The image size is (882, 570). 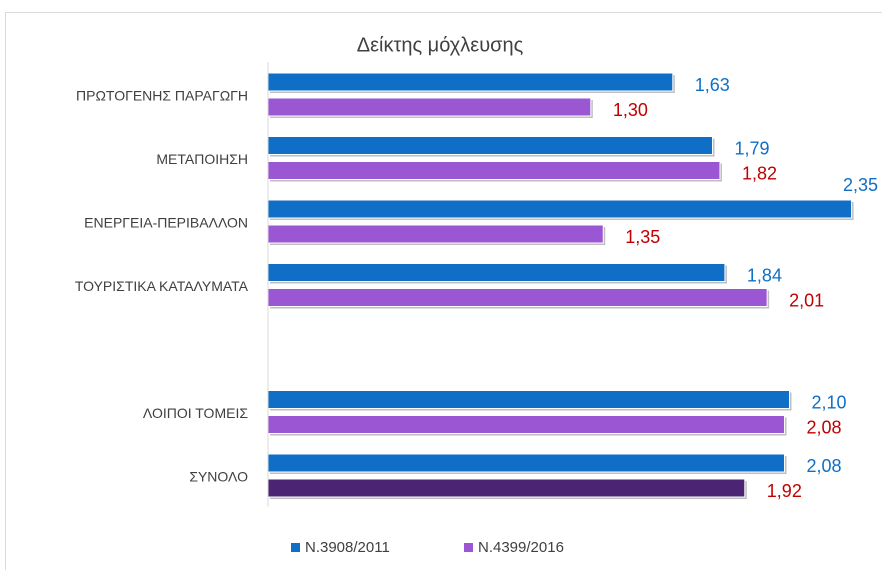 What do you see at coordinates (347, 547) in the screenshot?
I see `legend-label: N.3908/2011` at bounding box center [347, 547].